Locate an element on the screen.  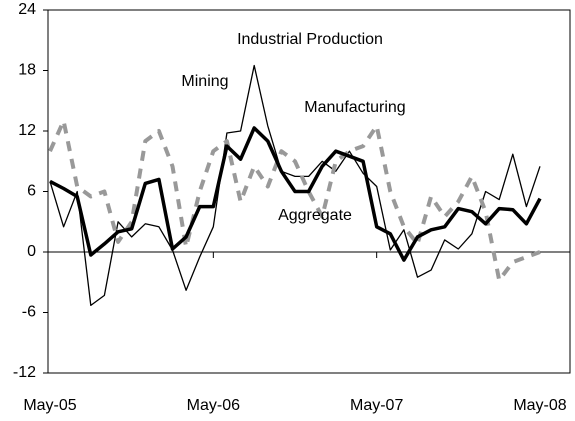
y-tick-label: -6 is located at coordinates (29, 312).